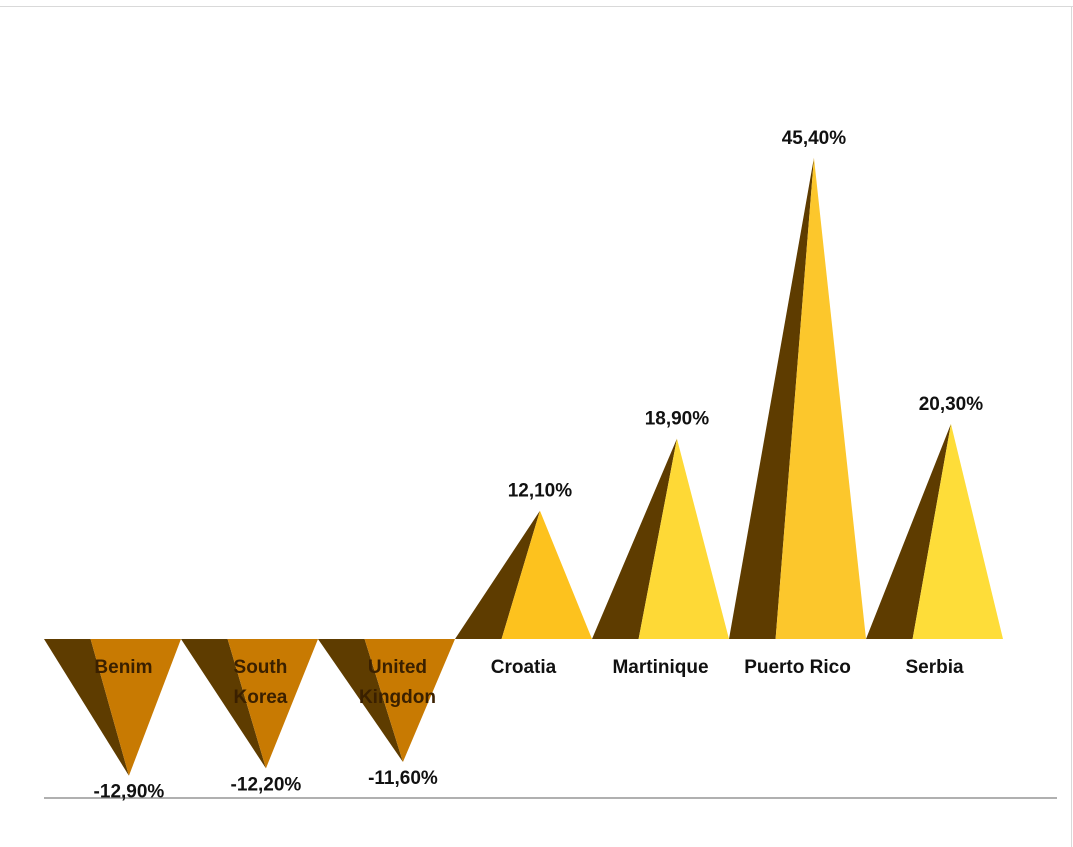 The height and width of the screenshot is (847, 1073). Describe the element at coordinates (86, 707) in the screenshot. I see `bar-benim-shadow` at that location.